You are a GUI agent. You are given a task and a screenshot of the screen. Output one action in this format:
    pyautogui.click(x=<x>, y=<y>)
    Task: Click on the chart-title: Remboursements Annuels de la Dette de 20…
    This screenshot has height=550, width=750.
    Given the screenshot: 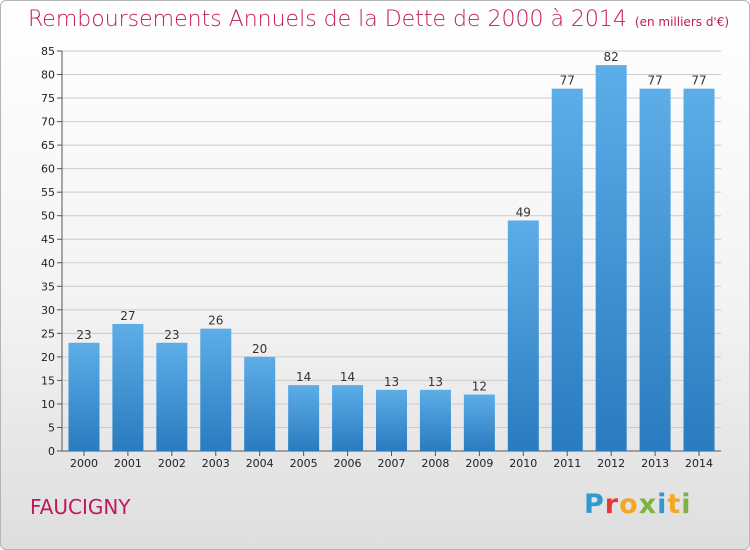 What is the action you would take?
    pyautogui.click(x=378, y=19)
    